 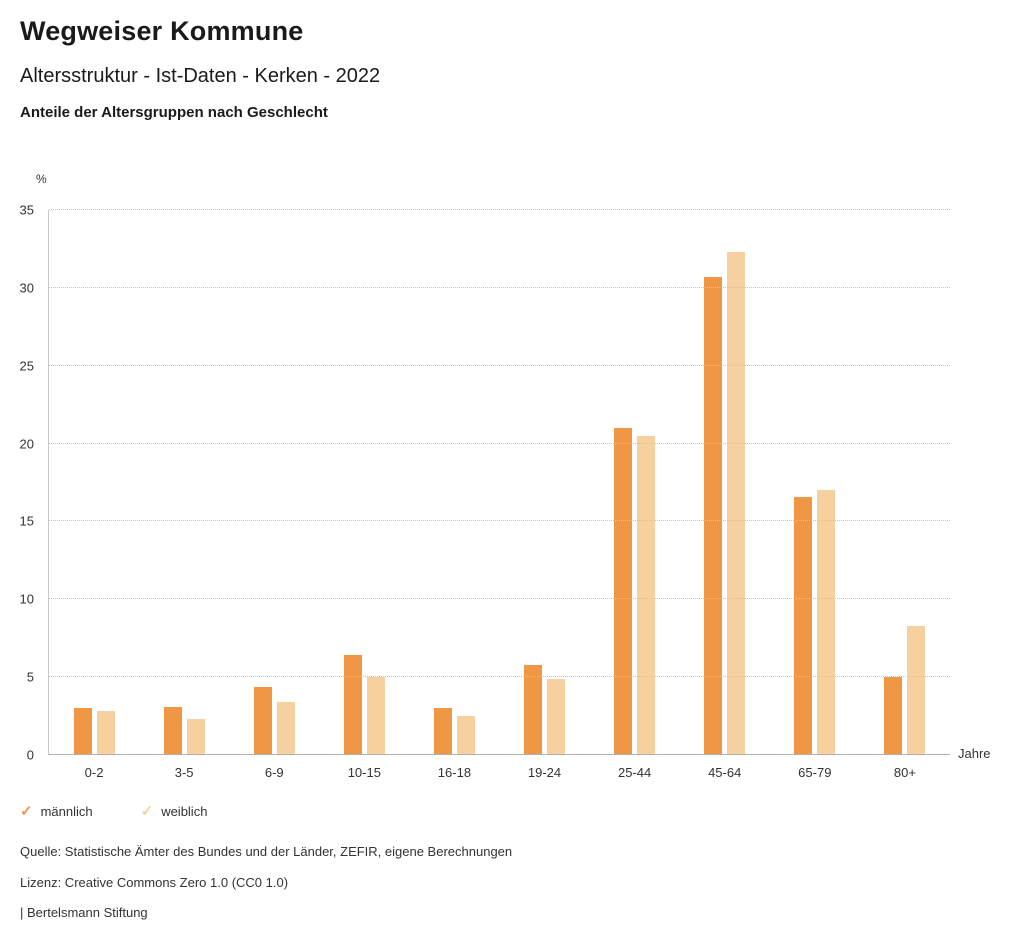 I want to click on bar-männlich-0-2, so click(x=82, y=731).